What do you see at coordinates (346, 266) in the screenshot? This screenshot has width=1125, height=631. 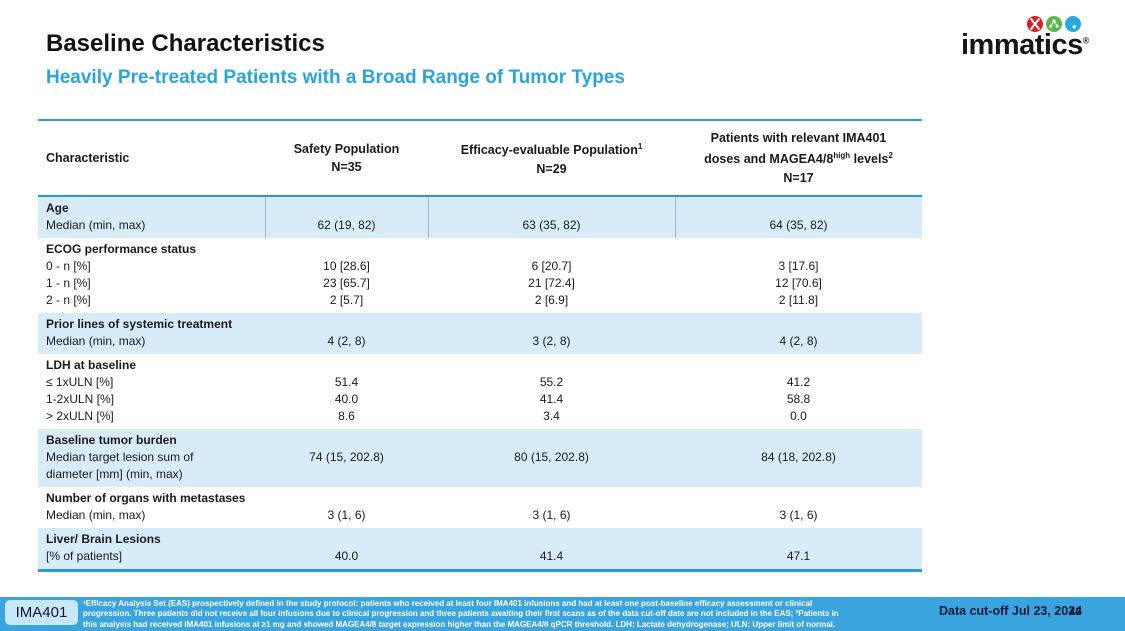 I see `cell-value: 10 [28.6]` at bounding box center [346, 266].